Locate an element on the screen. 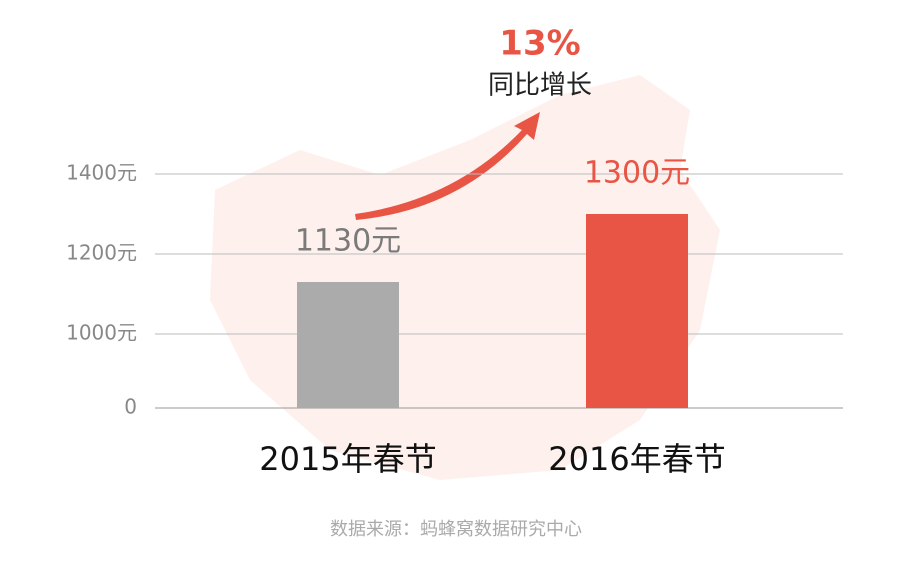  y-tick-label: 1000元 is located at coordinates (101, 333).